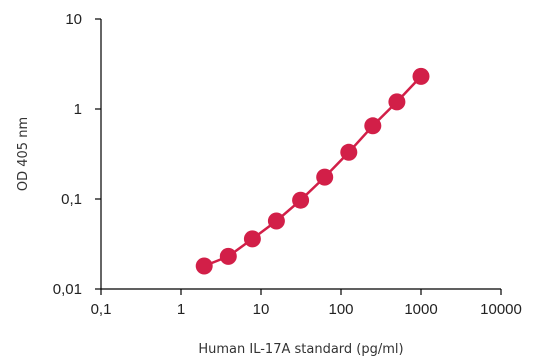 Image resolution: width=536 pixels, height=362 pixels. I want to click on x-tick-label: 10, so click(261, 309).